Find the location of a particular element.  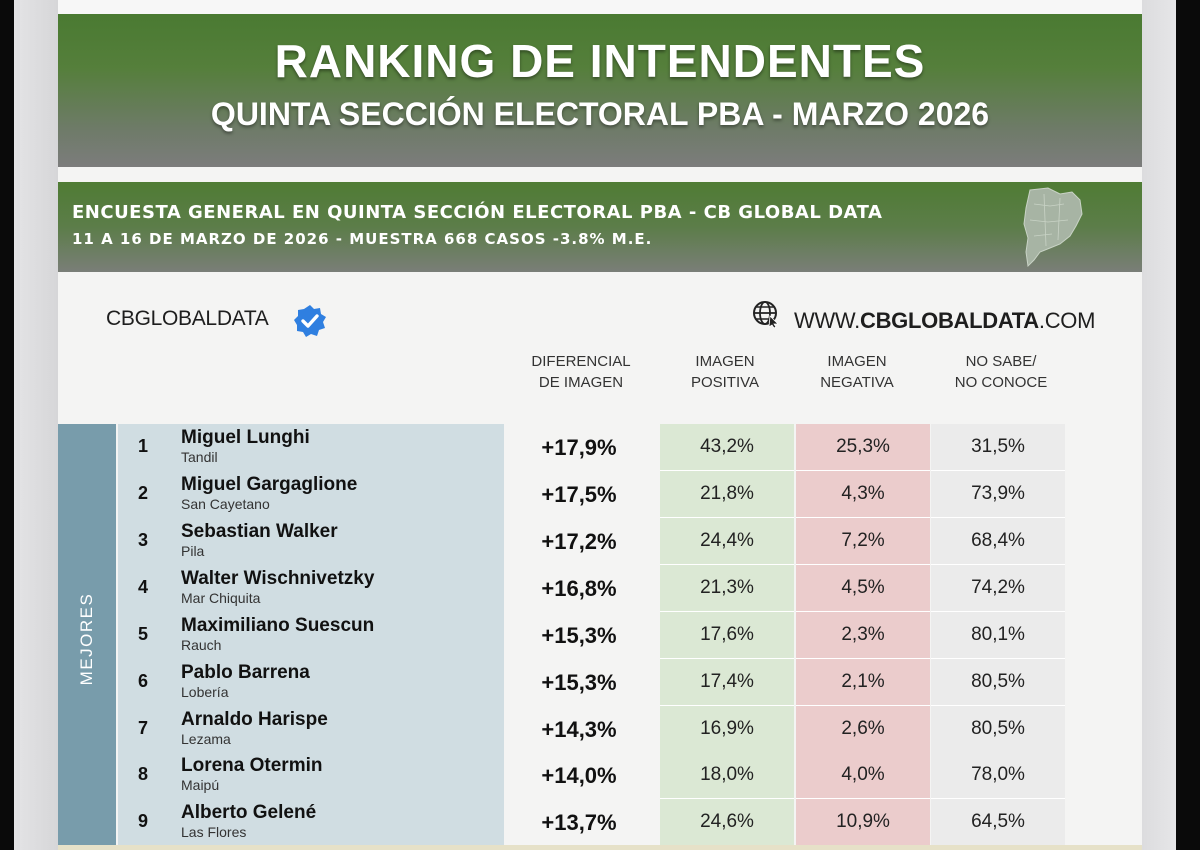

image-differential: +14,3% is located at coordinates (579, 729).